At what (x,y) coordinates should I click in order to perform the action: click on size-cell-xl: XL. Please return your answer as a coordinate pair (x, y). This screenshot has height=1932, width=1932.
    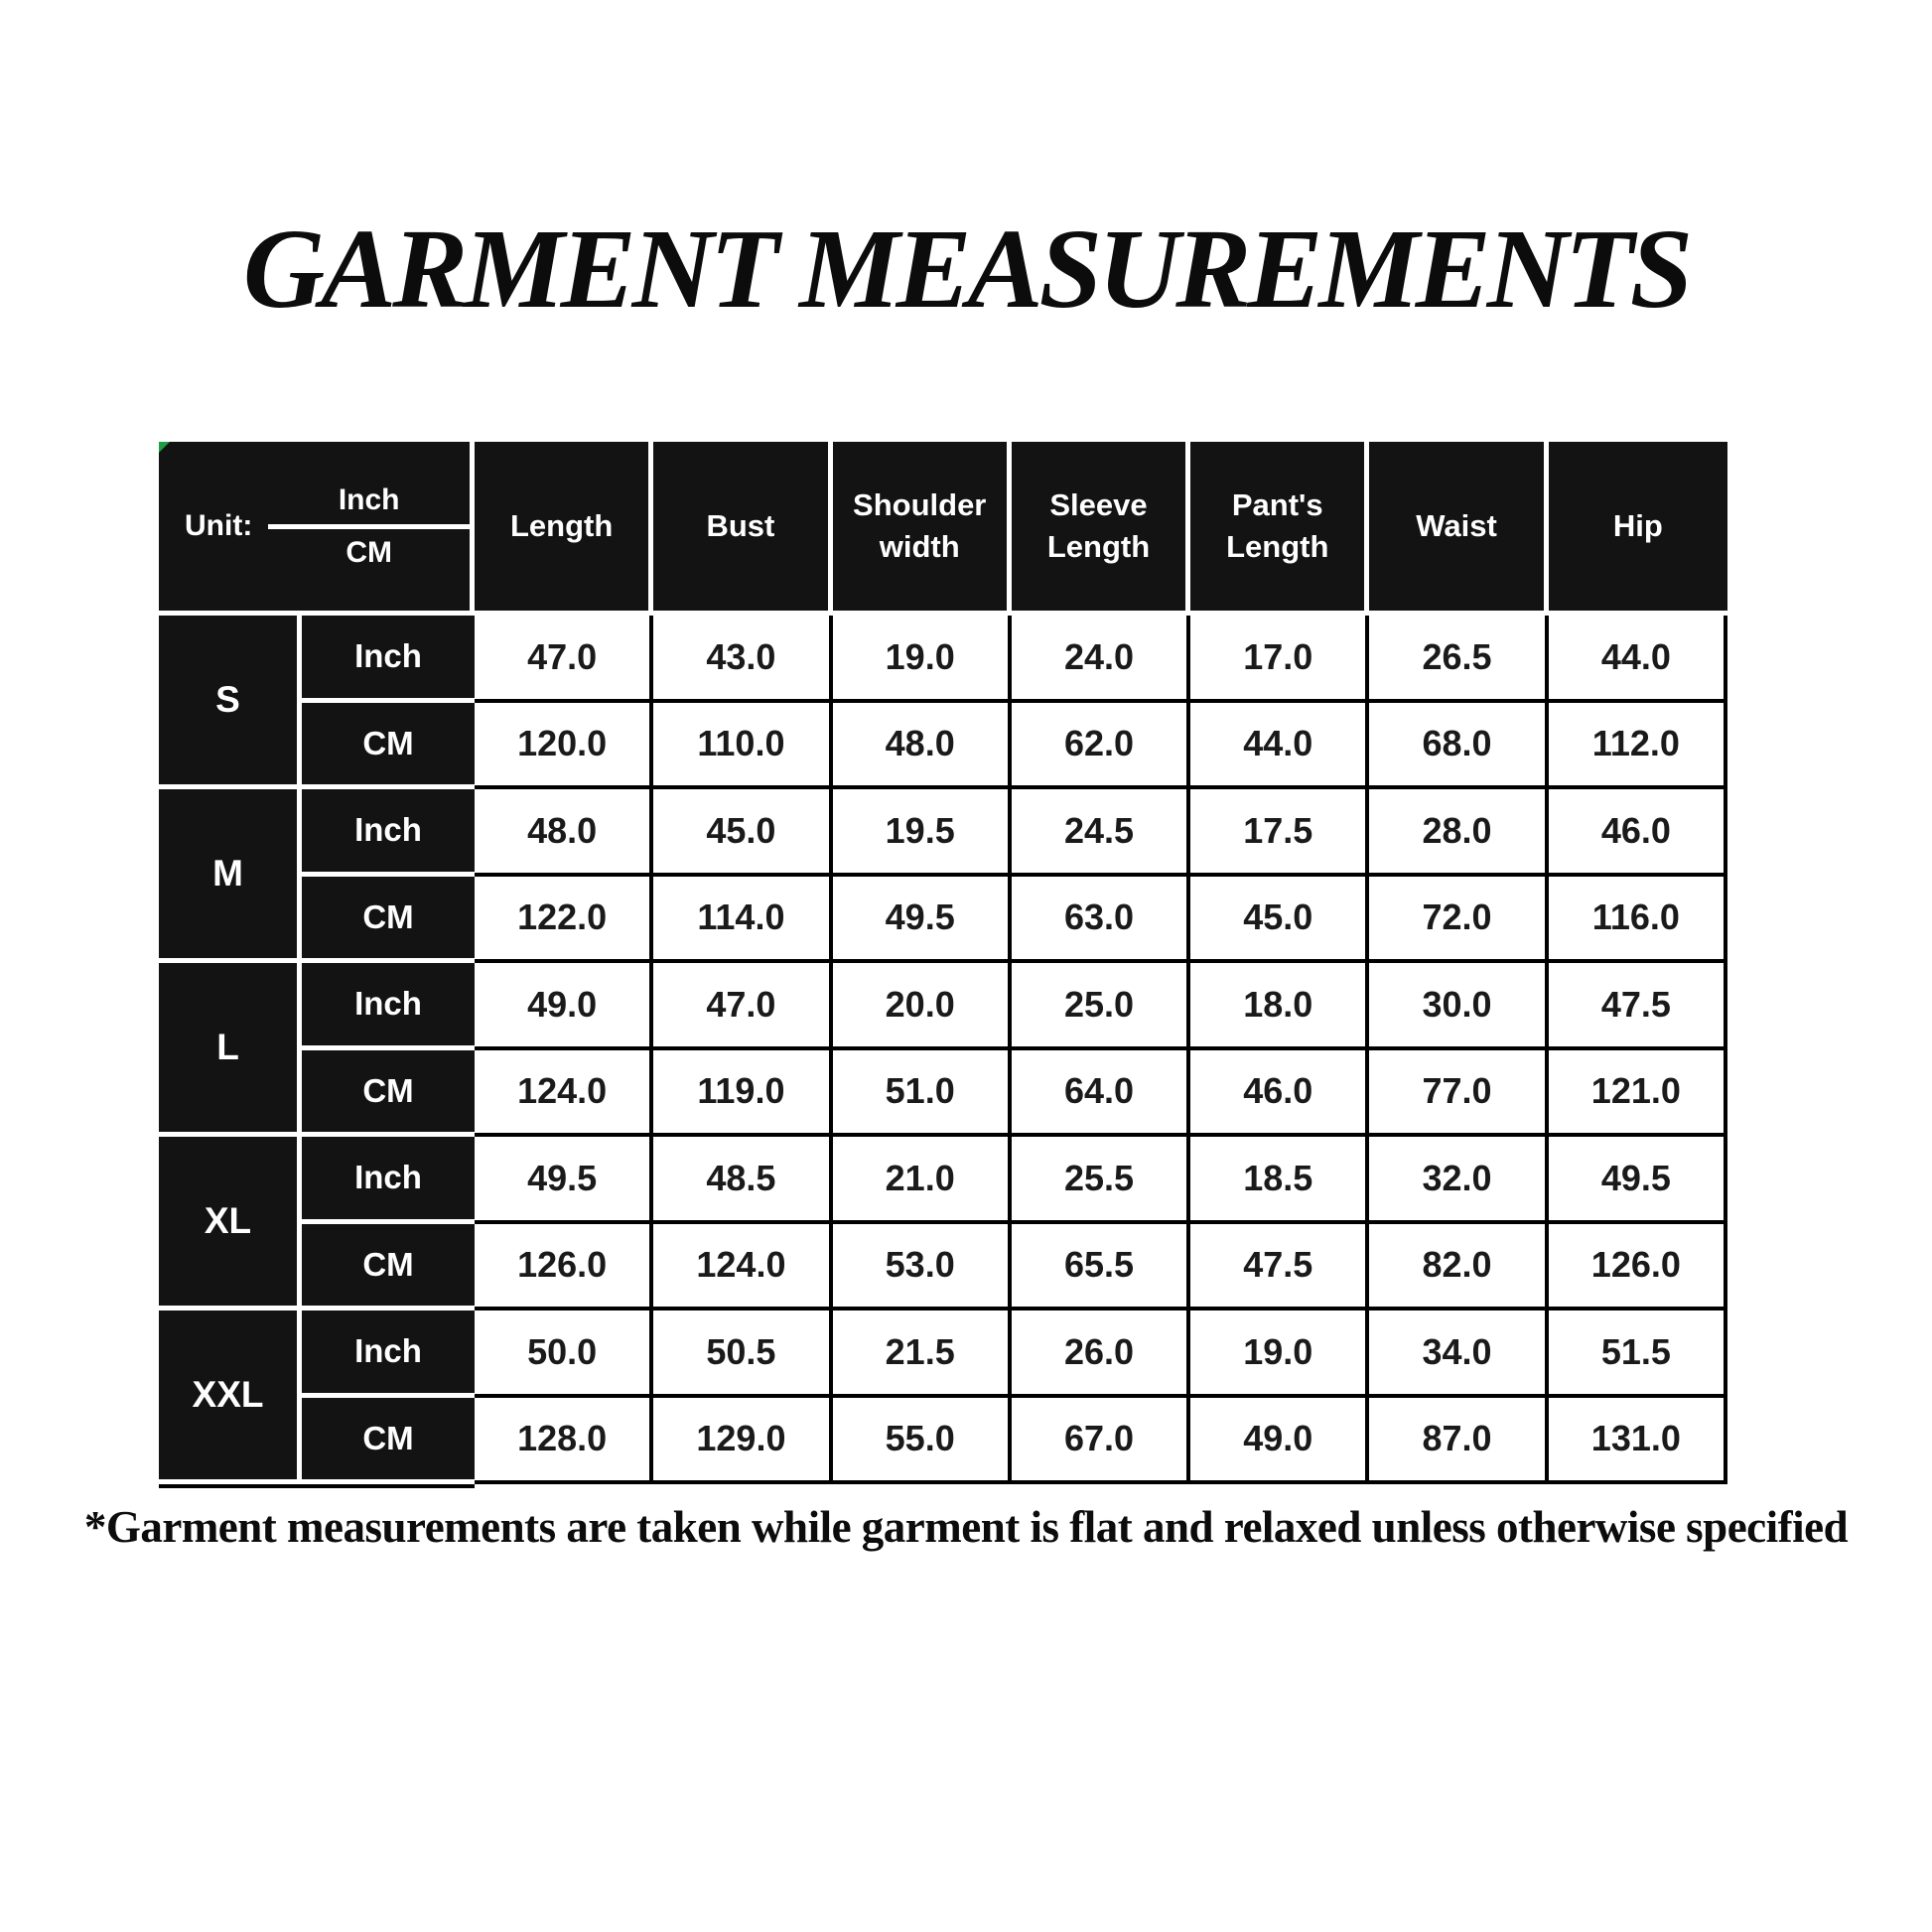
    Looking at the image, I should click on (231, 1224).